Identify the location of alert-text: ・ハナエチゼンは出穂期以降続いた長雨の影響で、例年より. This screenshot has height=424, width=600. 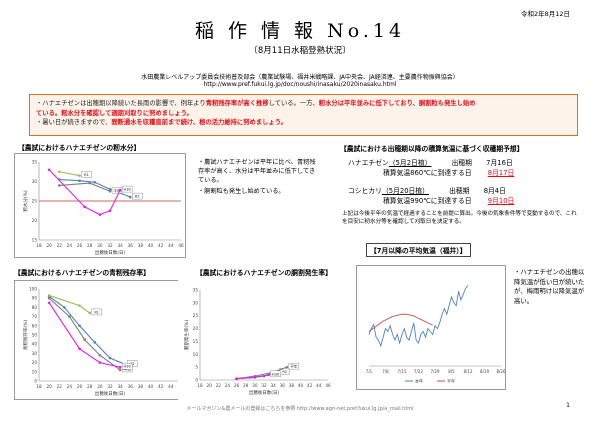
(121, 103).